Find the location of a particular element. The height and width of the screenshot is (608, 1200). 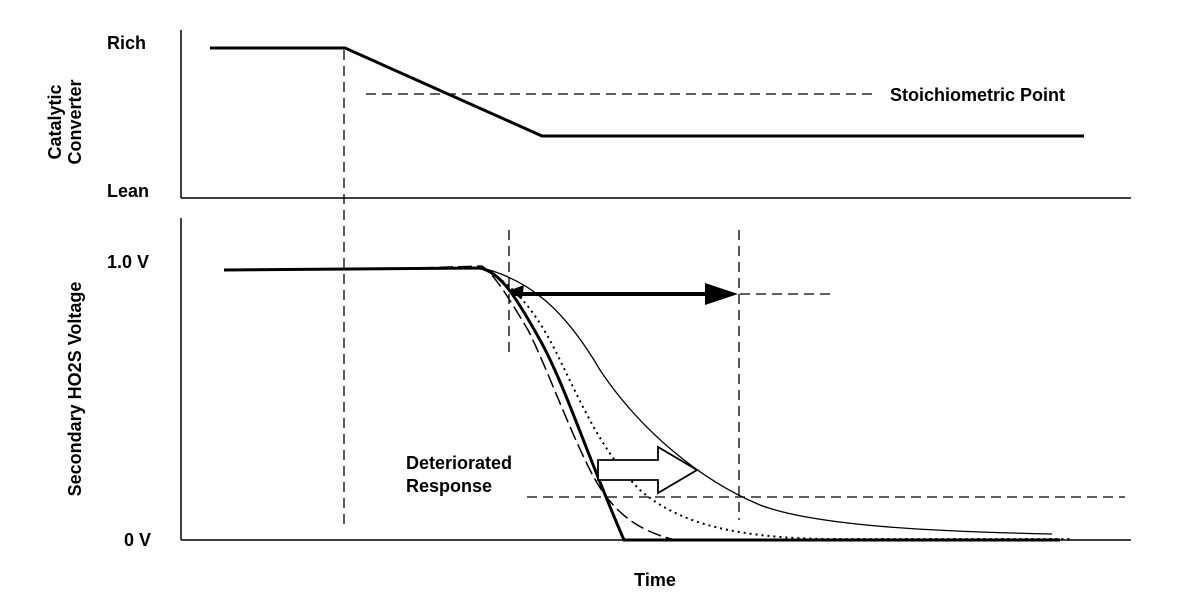

deteriorated-response-label-line1: Deteriorated is located at coordinates (459, 463).